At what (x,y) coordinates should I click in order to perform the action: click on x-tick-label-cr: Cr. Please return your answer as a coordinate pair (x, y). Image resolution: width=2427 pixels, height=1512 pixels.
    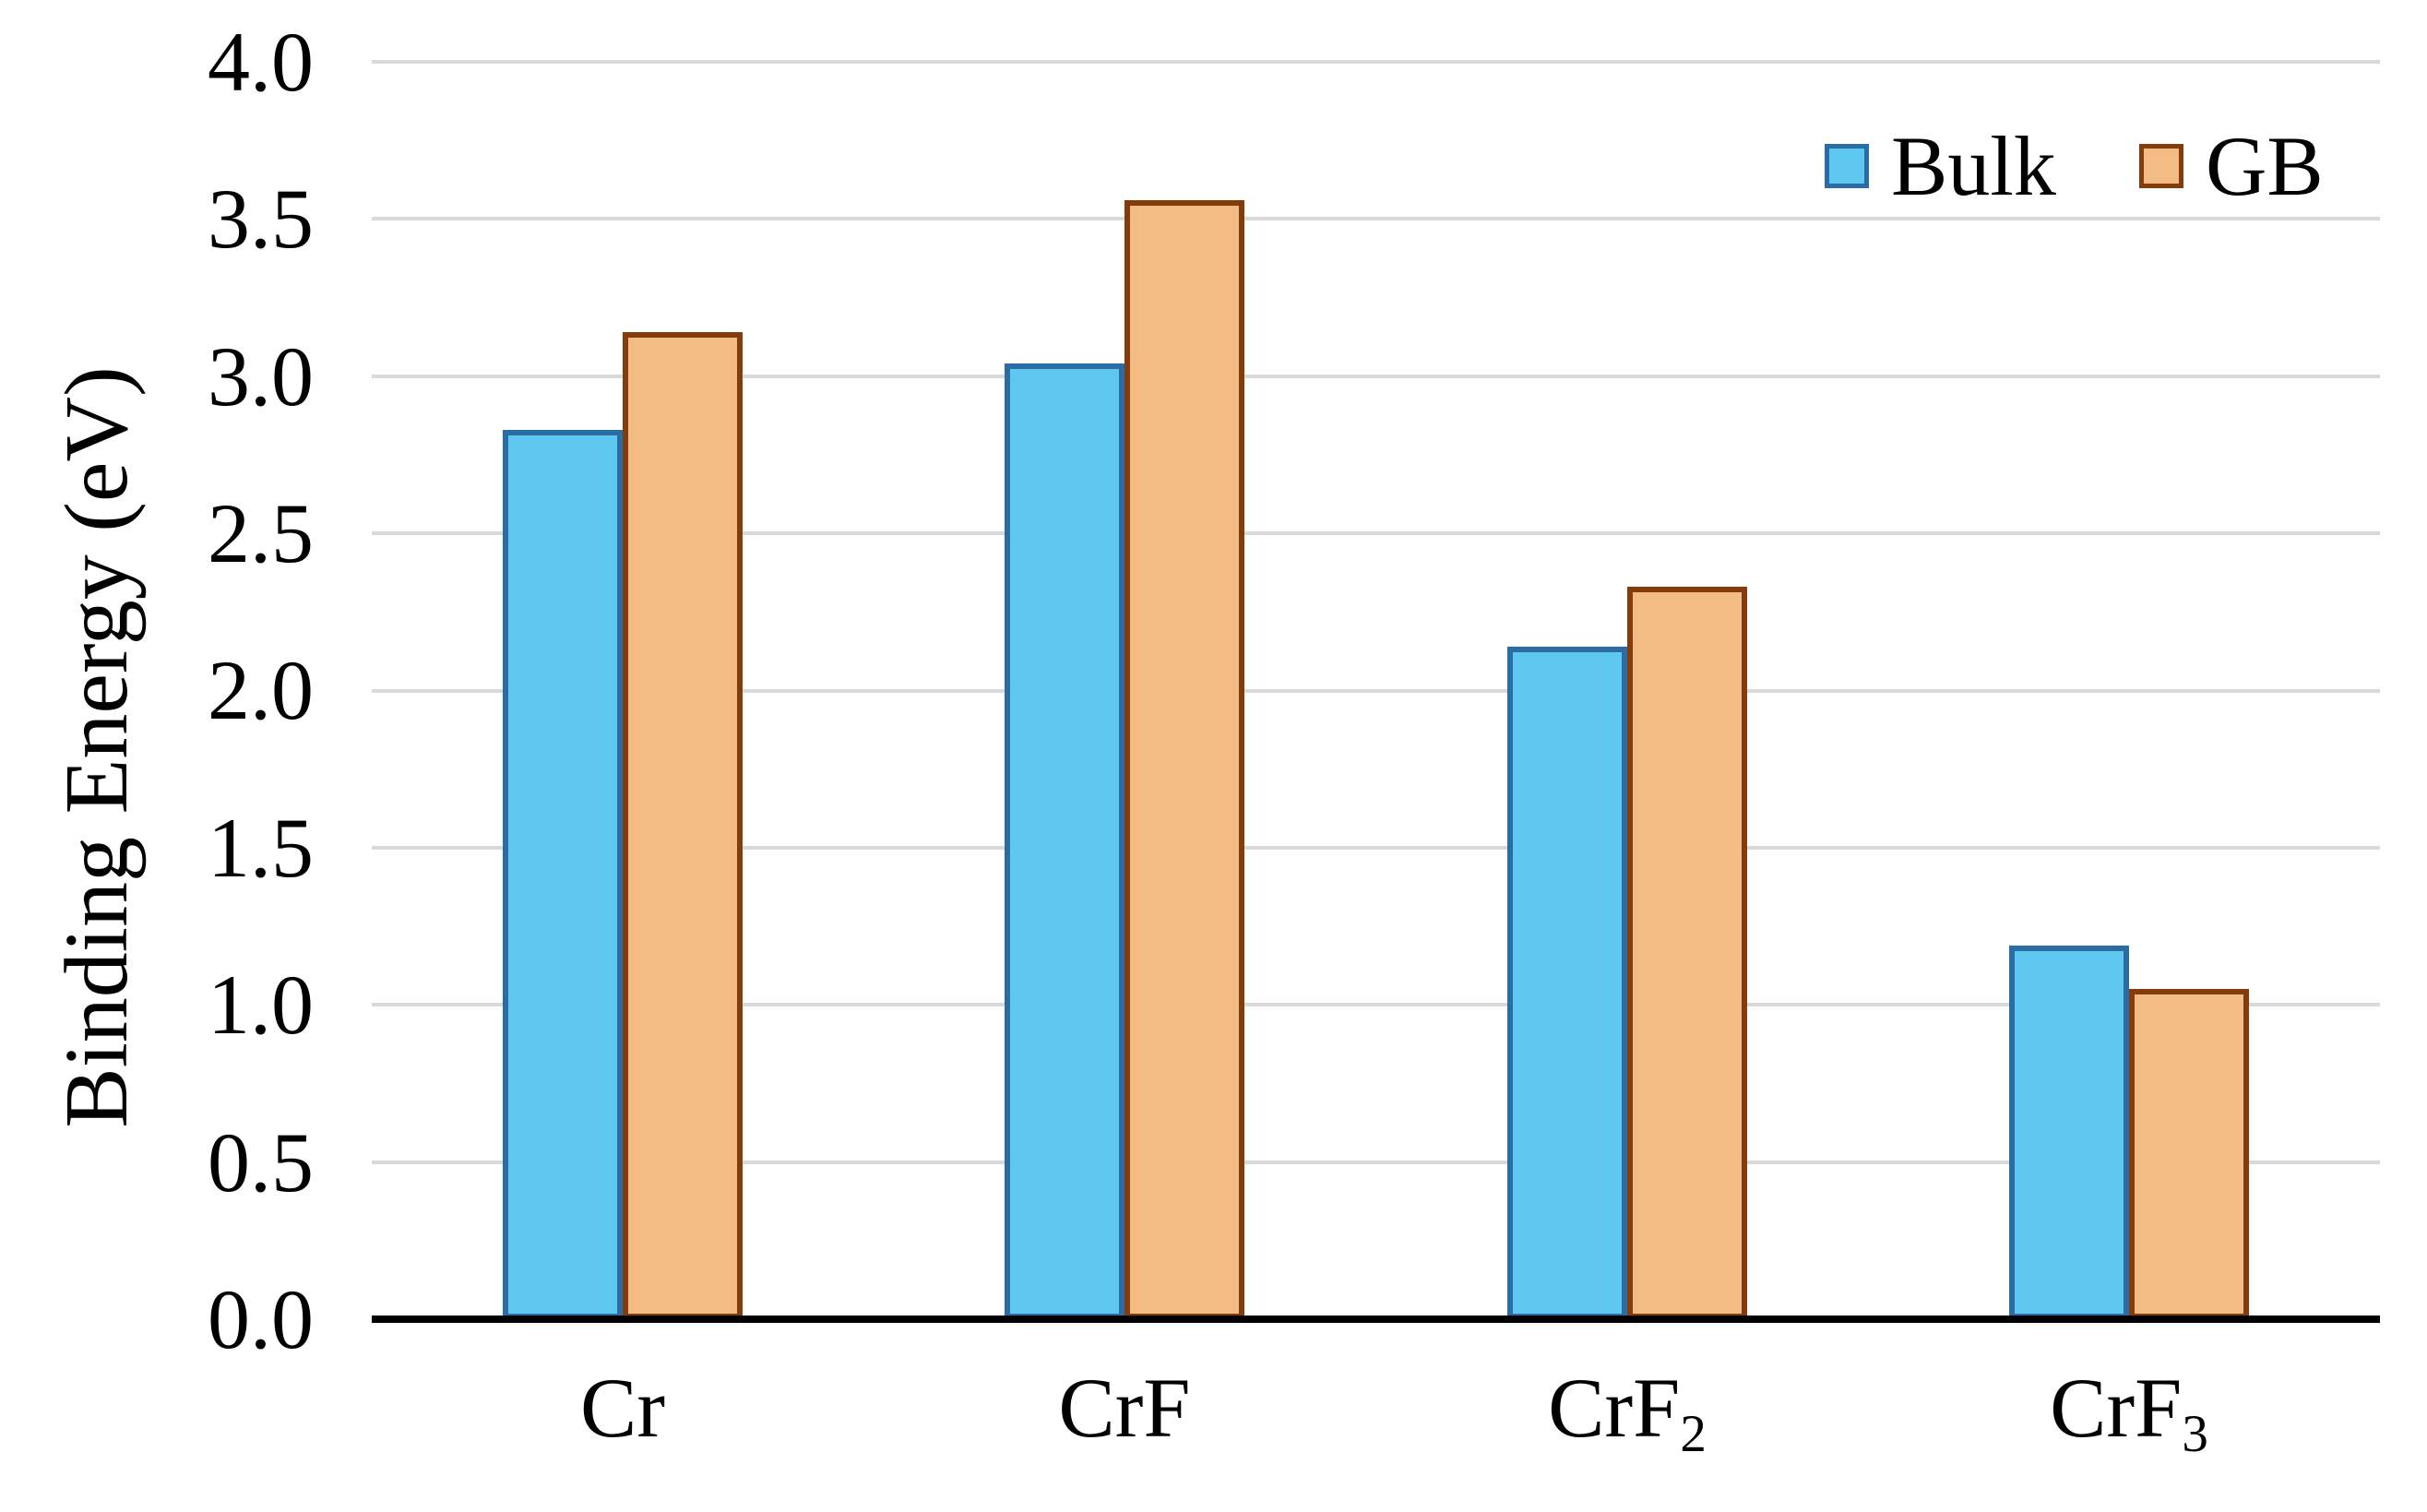
    Looking at the image, I should click on (622, 1408).